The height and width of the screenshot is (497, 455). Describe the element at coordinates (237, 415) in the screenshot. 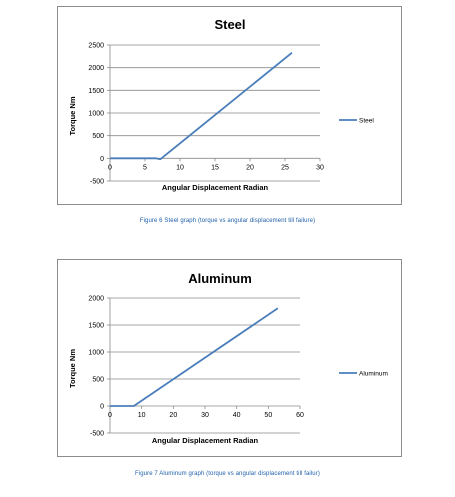

I see `aluminum-x-tick-label: 40` at that location.